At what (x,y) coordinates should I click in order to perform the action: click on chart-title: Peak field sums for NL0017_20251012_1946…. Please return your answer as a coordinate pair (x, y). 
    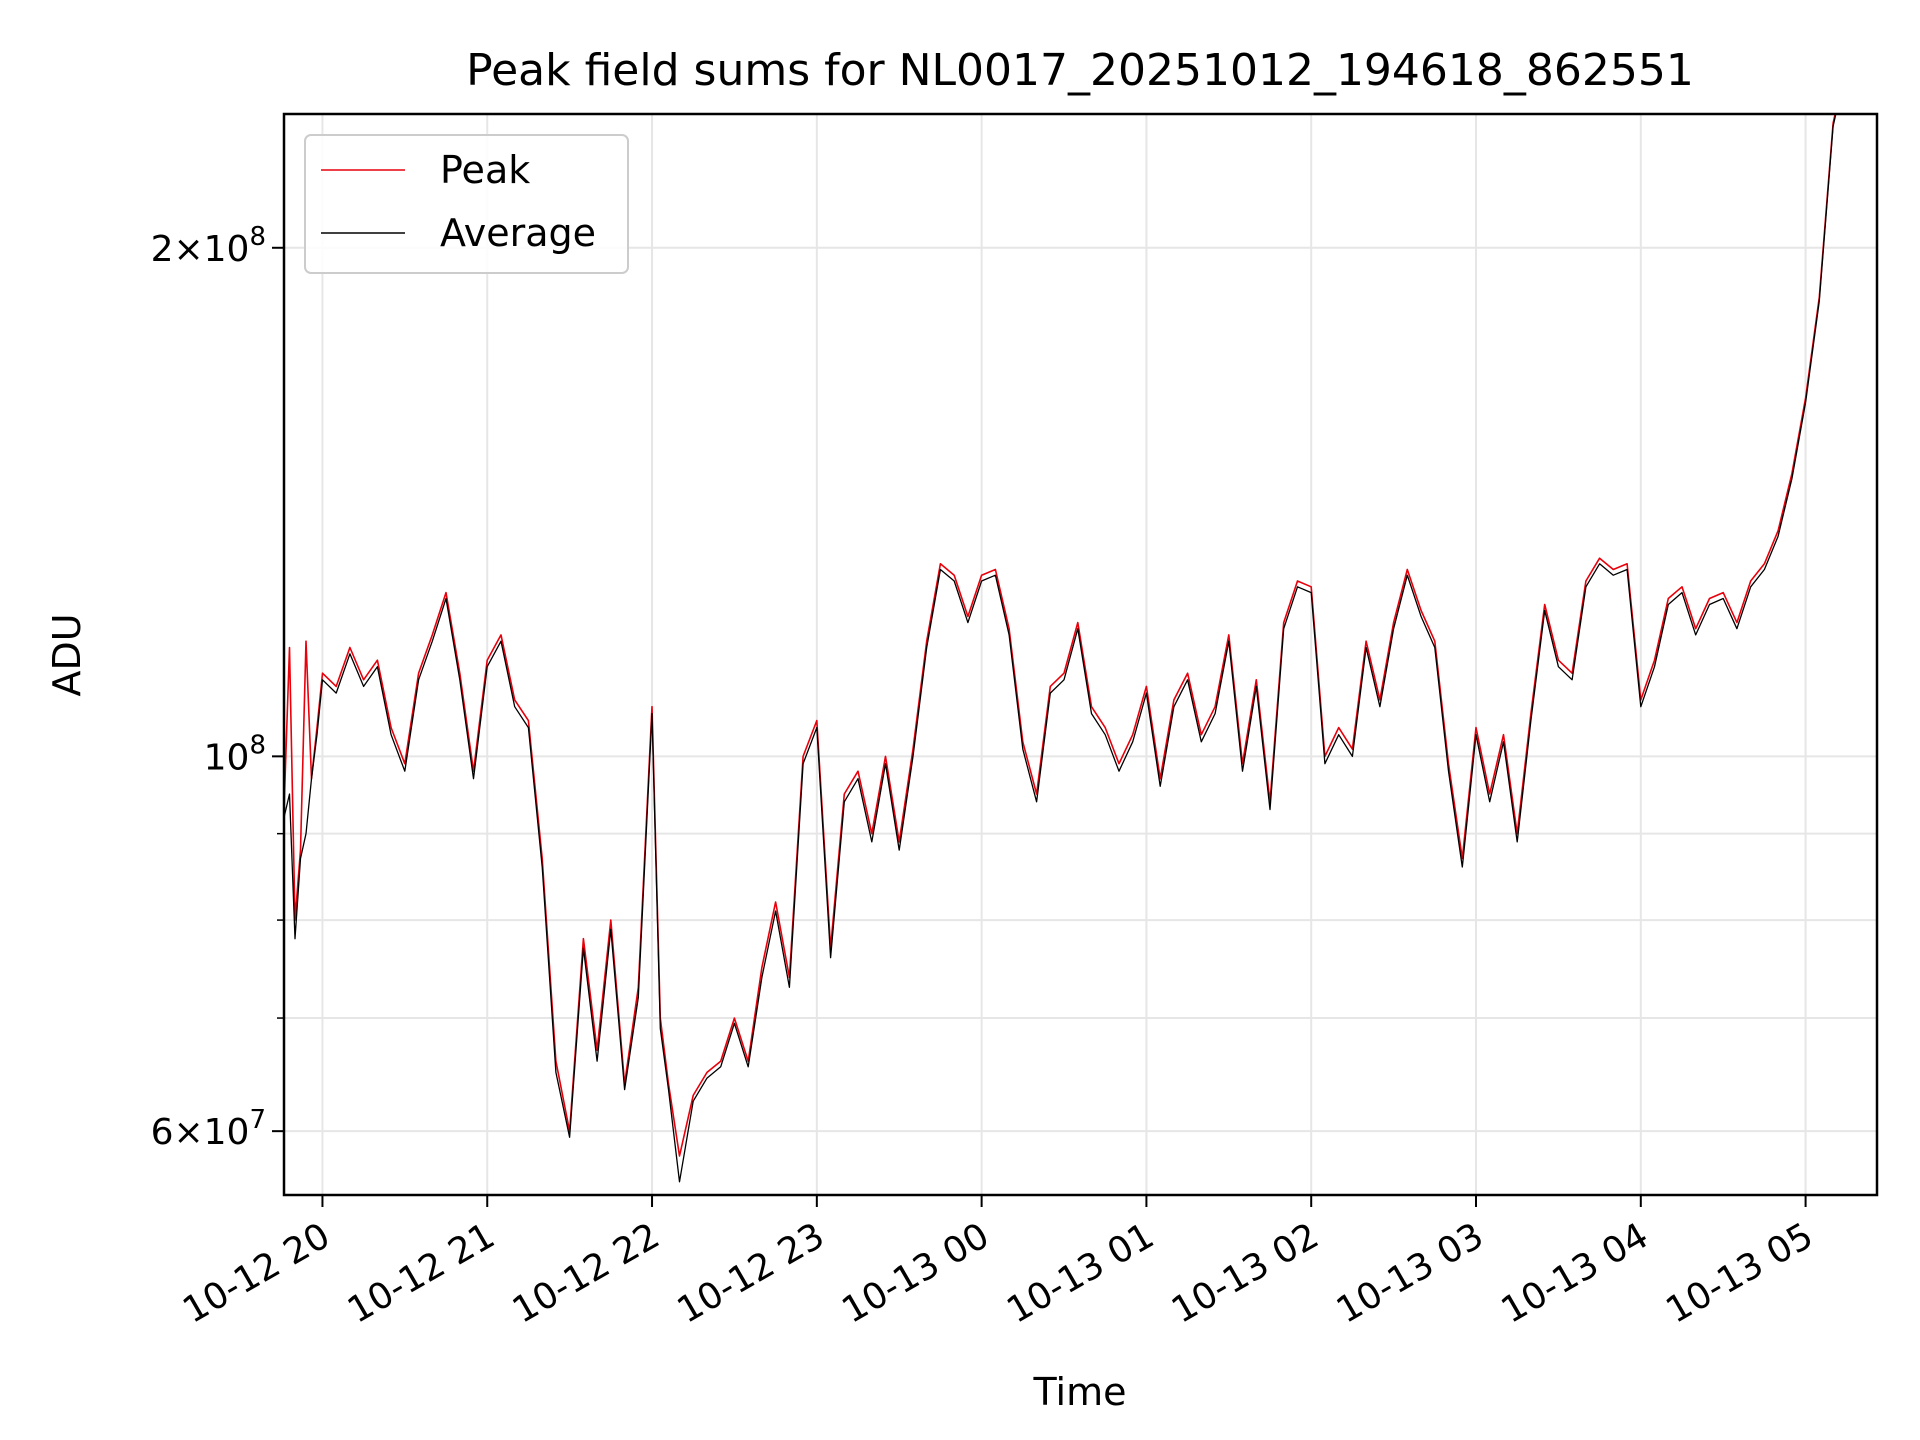
    Looking at the image, I should click on (1080, 70).